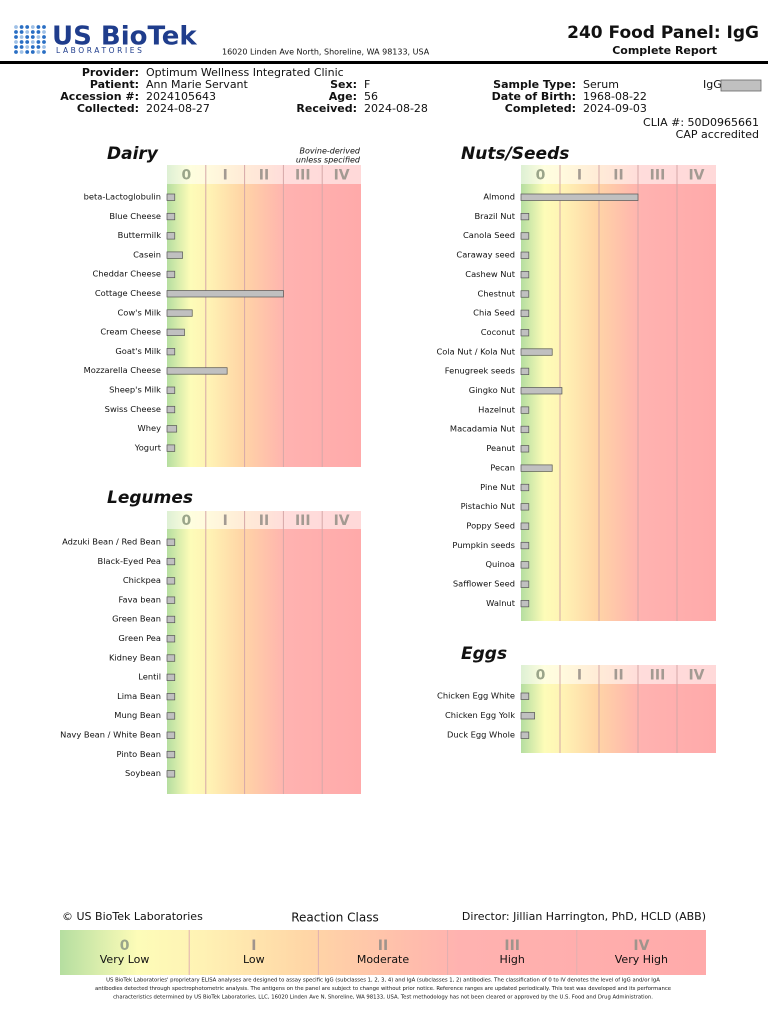  I want to click on field-value: F, so click(367, 84).